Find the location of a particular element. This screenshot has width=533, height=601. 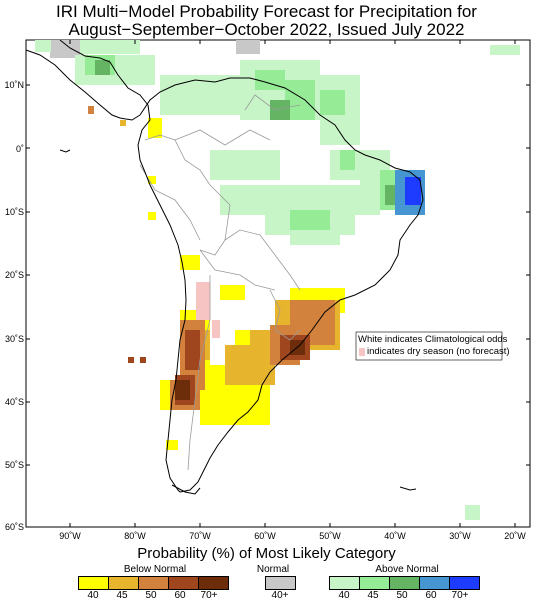

lat-label: 10˚S is located at coordinates (14, 212).